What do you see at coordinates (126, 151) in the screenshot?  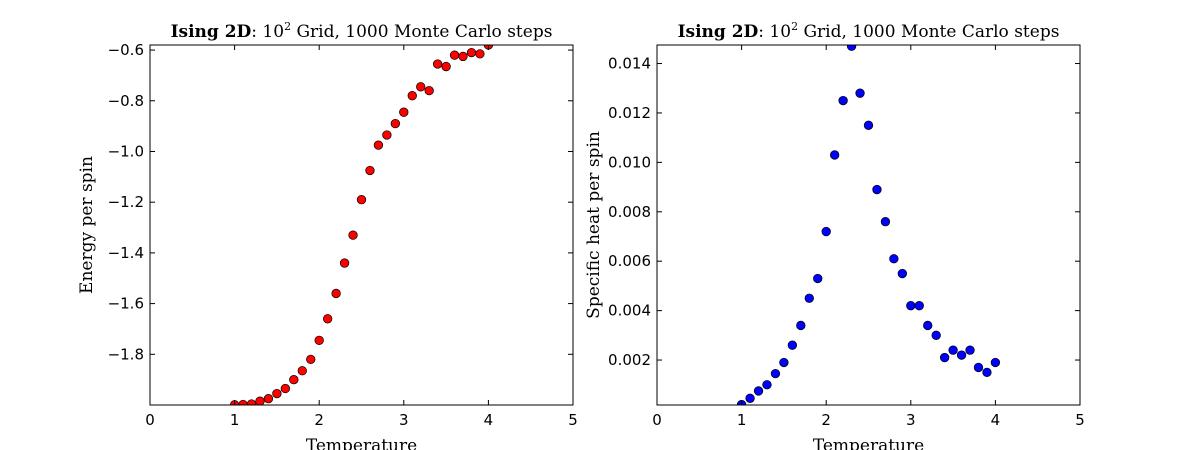 I see `y-tick-label: −1.0` at bounding box center [126, 151].